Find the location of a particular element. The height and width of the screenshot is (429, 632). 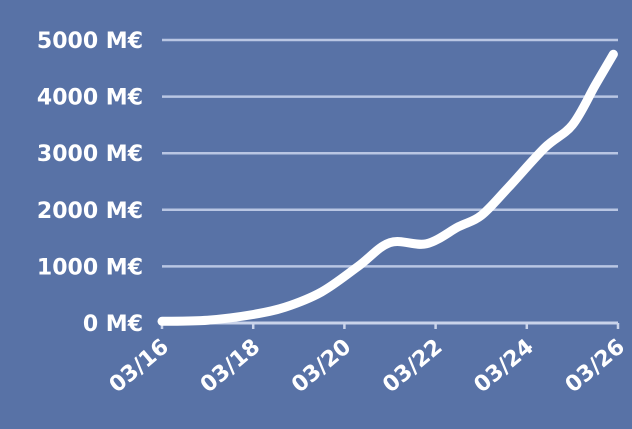

y-tick-label: 5000 M€ is located at coordinates (90, 41).